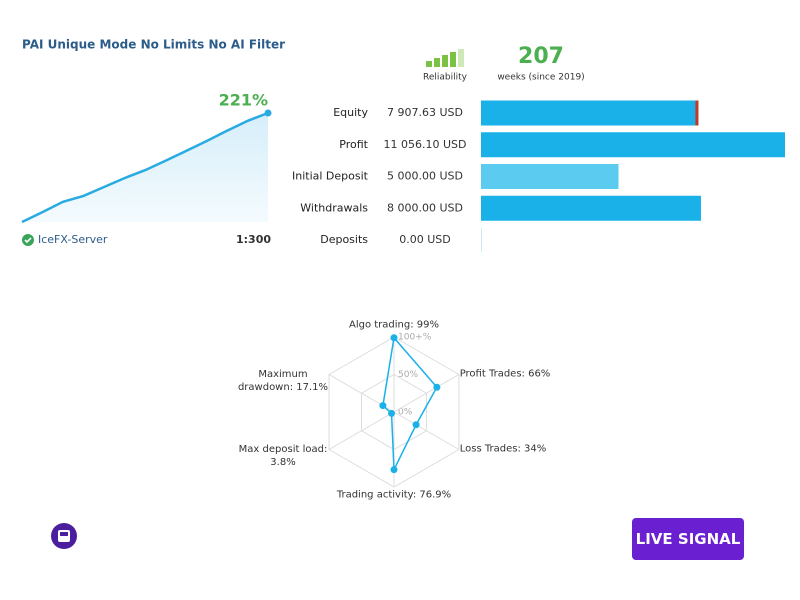 The width and height of the screenshot is (800, 600). Describe the element at coordinates (540, 78) in the screenshot. I see `weeks-caption: weeks (since 2019)` at that location.